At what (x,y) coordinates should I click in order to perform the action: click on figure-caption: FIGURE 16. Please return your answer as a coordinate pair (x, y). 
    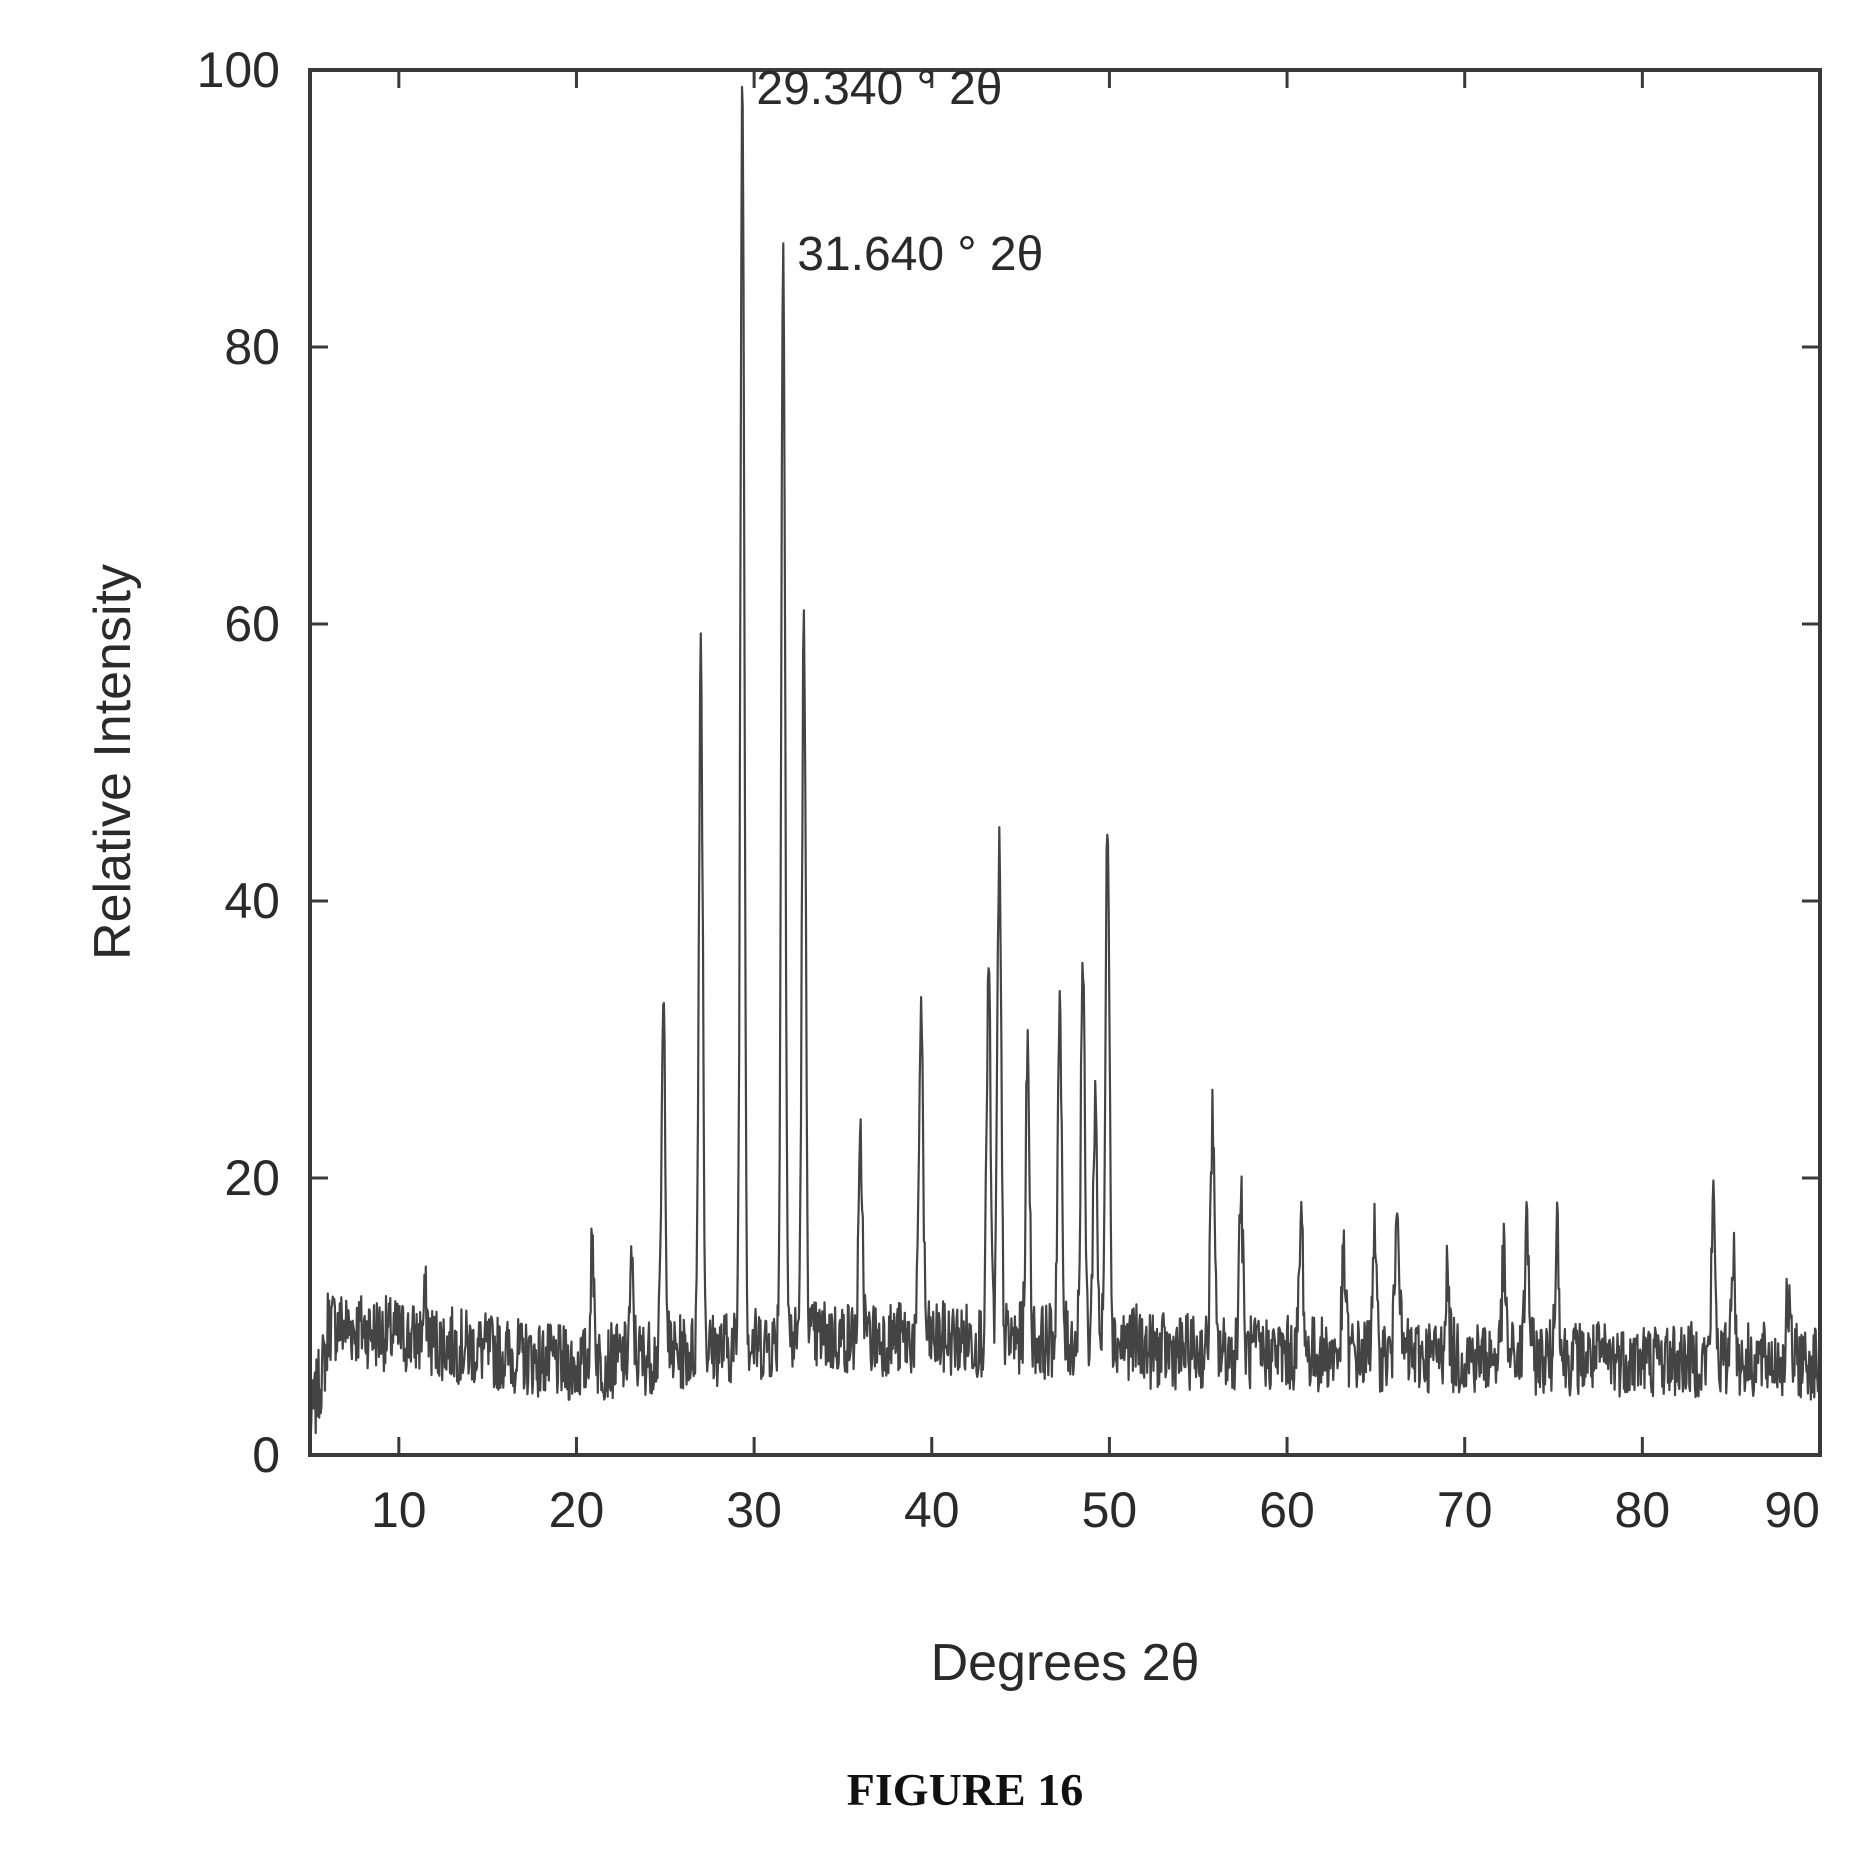
    Looking at the image, I should click on (965, 1789).